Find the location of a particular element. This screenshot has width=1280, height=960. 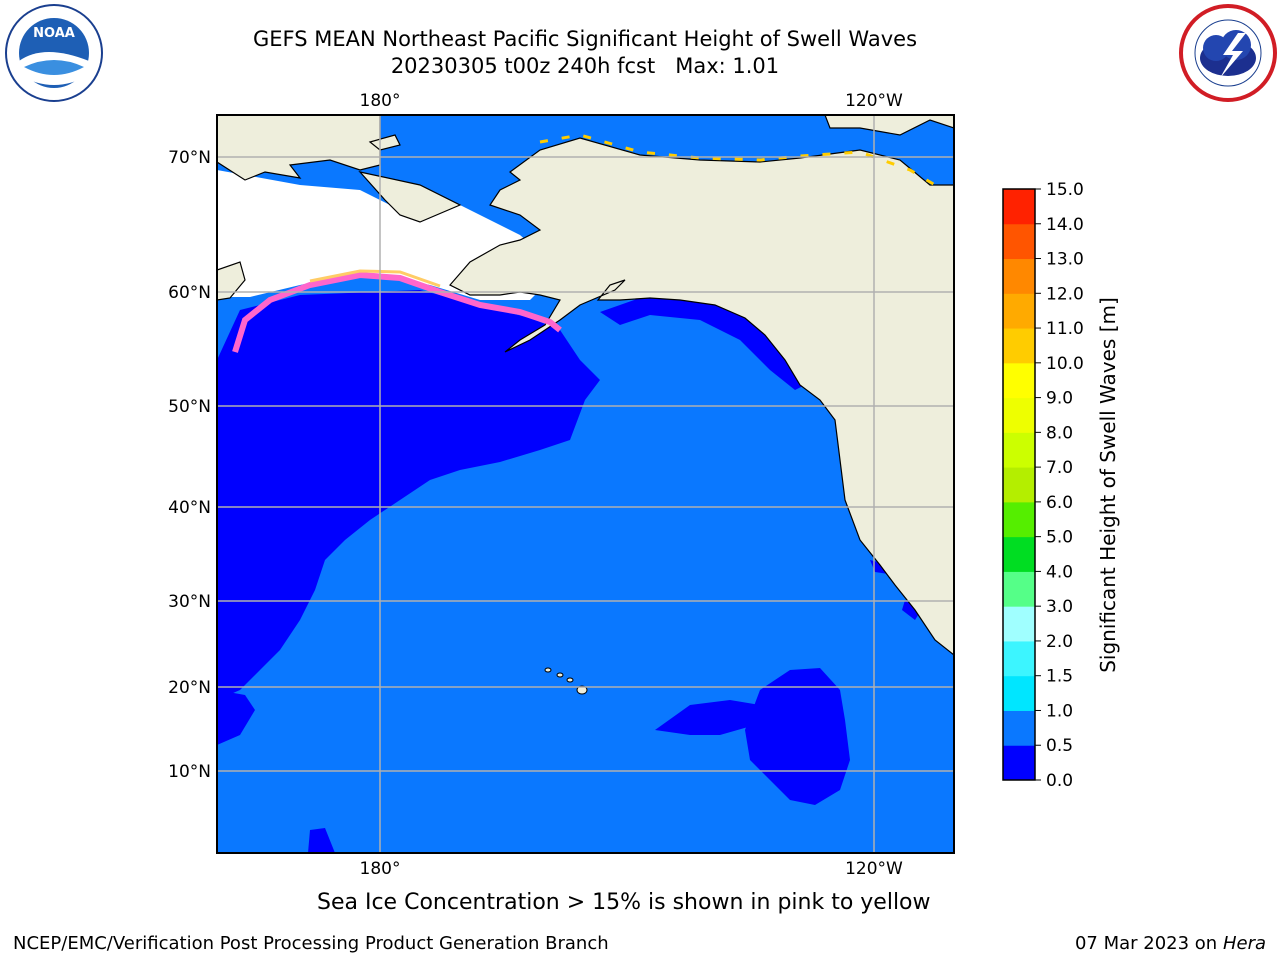

colorbar-label: Significant Height of Swell Waves [m] is located at coordinates (1108, 485).